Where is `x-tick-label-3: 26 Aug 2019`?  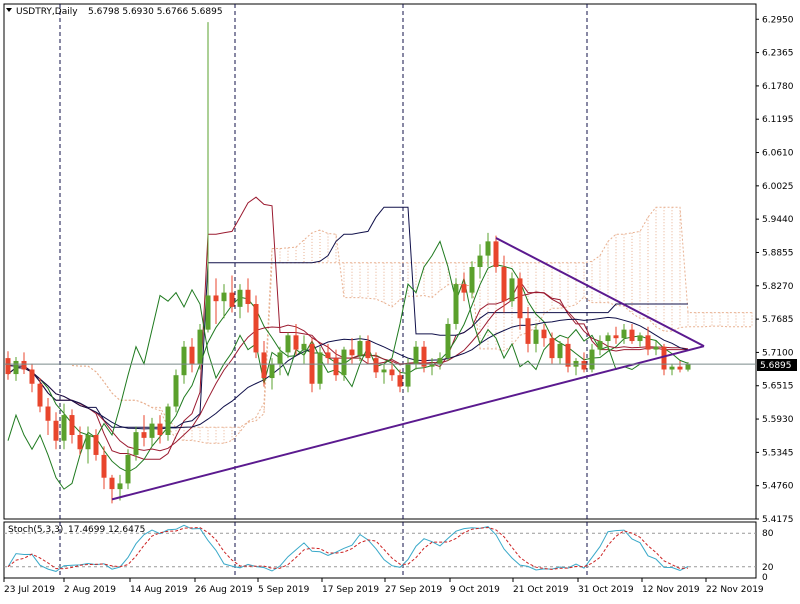
x-tick-label-3: 26 Aug 2019 is located at coordinates (224, 590).